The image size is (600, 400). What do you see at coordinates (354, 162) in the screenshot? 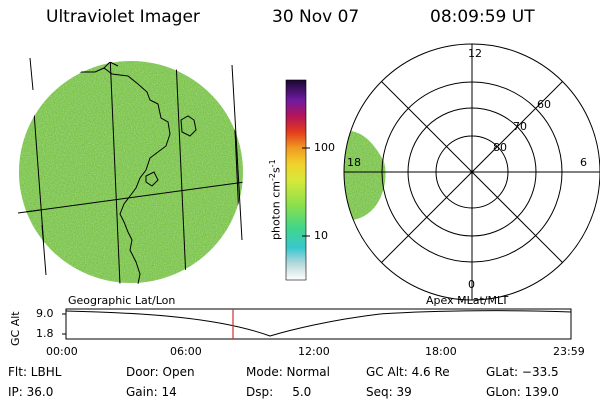
I see `mlt-label-18: 18` at bounding box center [354, 162].